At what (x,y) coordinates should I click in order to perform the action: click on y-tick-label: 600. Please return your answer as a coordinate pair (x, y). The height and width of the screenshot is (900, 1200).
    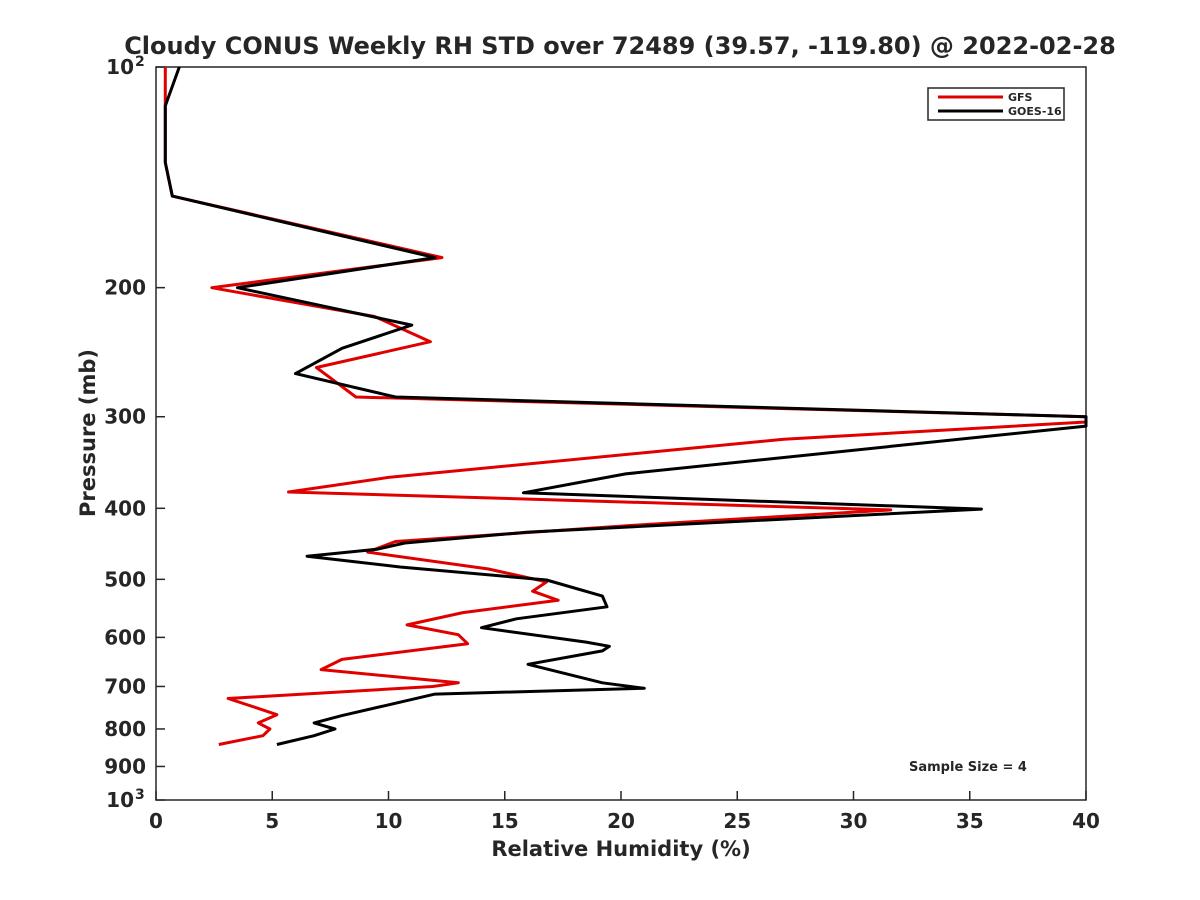
    Looking at the image, I should click on (125, 637).